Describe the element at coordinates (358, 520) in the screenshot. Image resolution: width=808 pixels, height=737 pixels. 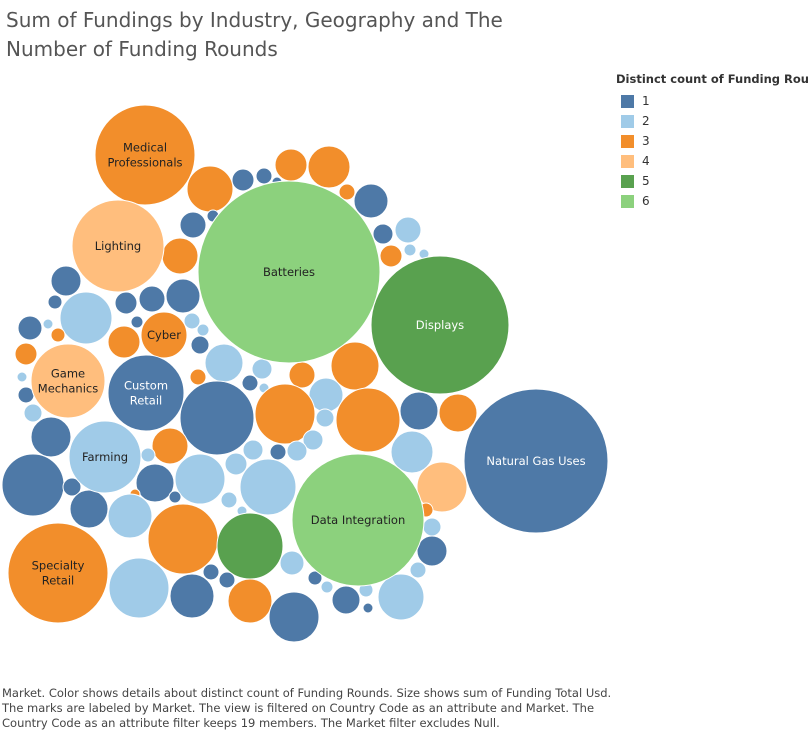
I see `bubble-data-integration` at that location.